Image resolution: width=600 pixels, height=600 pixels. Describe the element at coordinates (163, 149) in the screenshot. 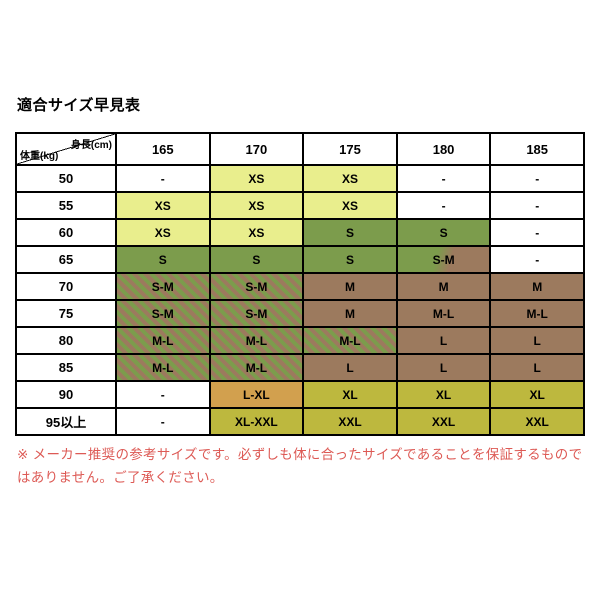

I see `column-header-height-165: 165` at that location.